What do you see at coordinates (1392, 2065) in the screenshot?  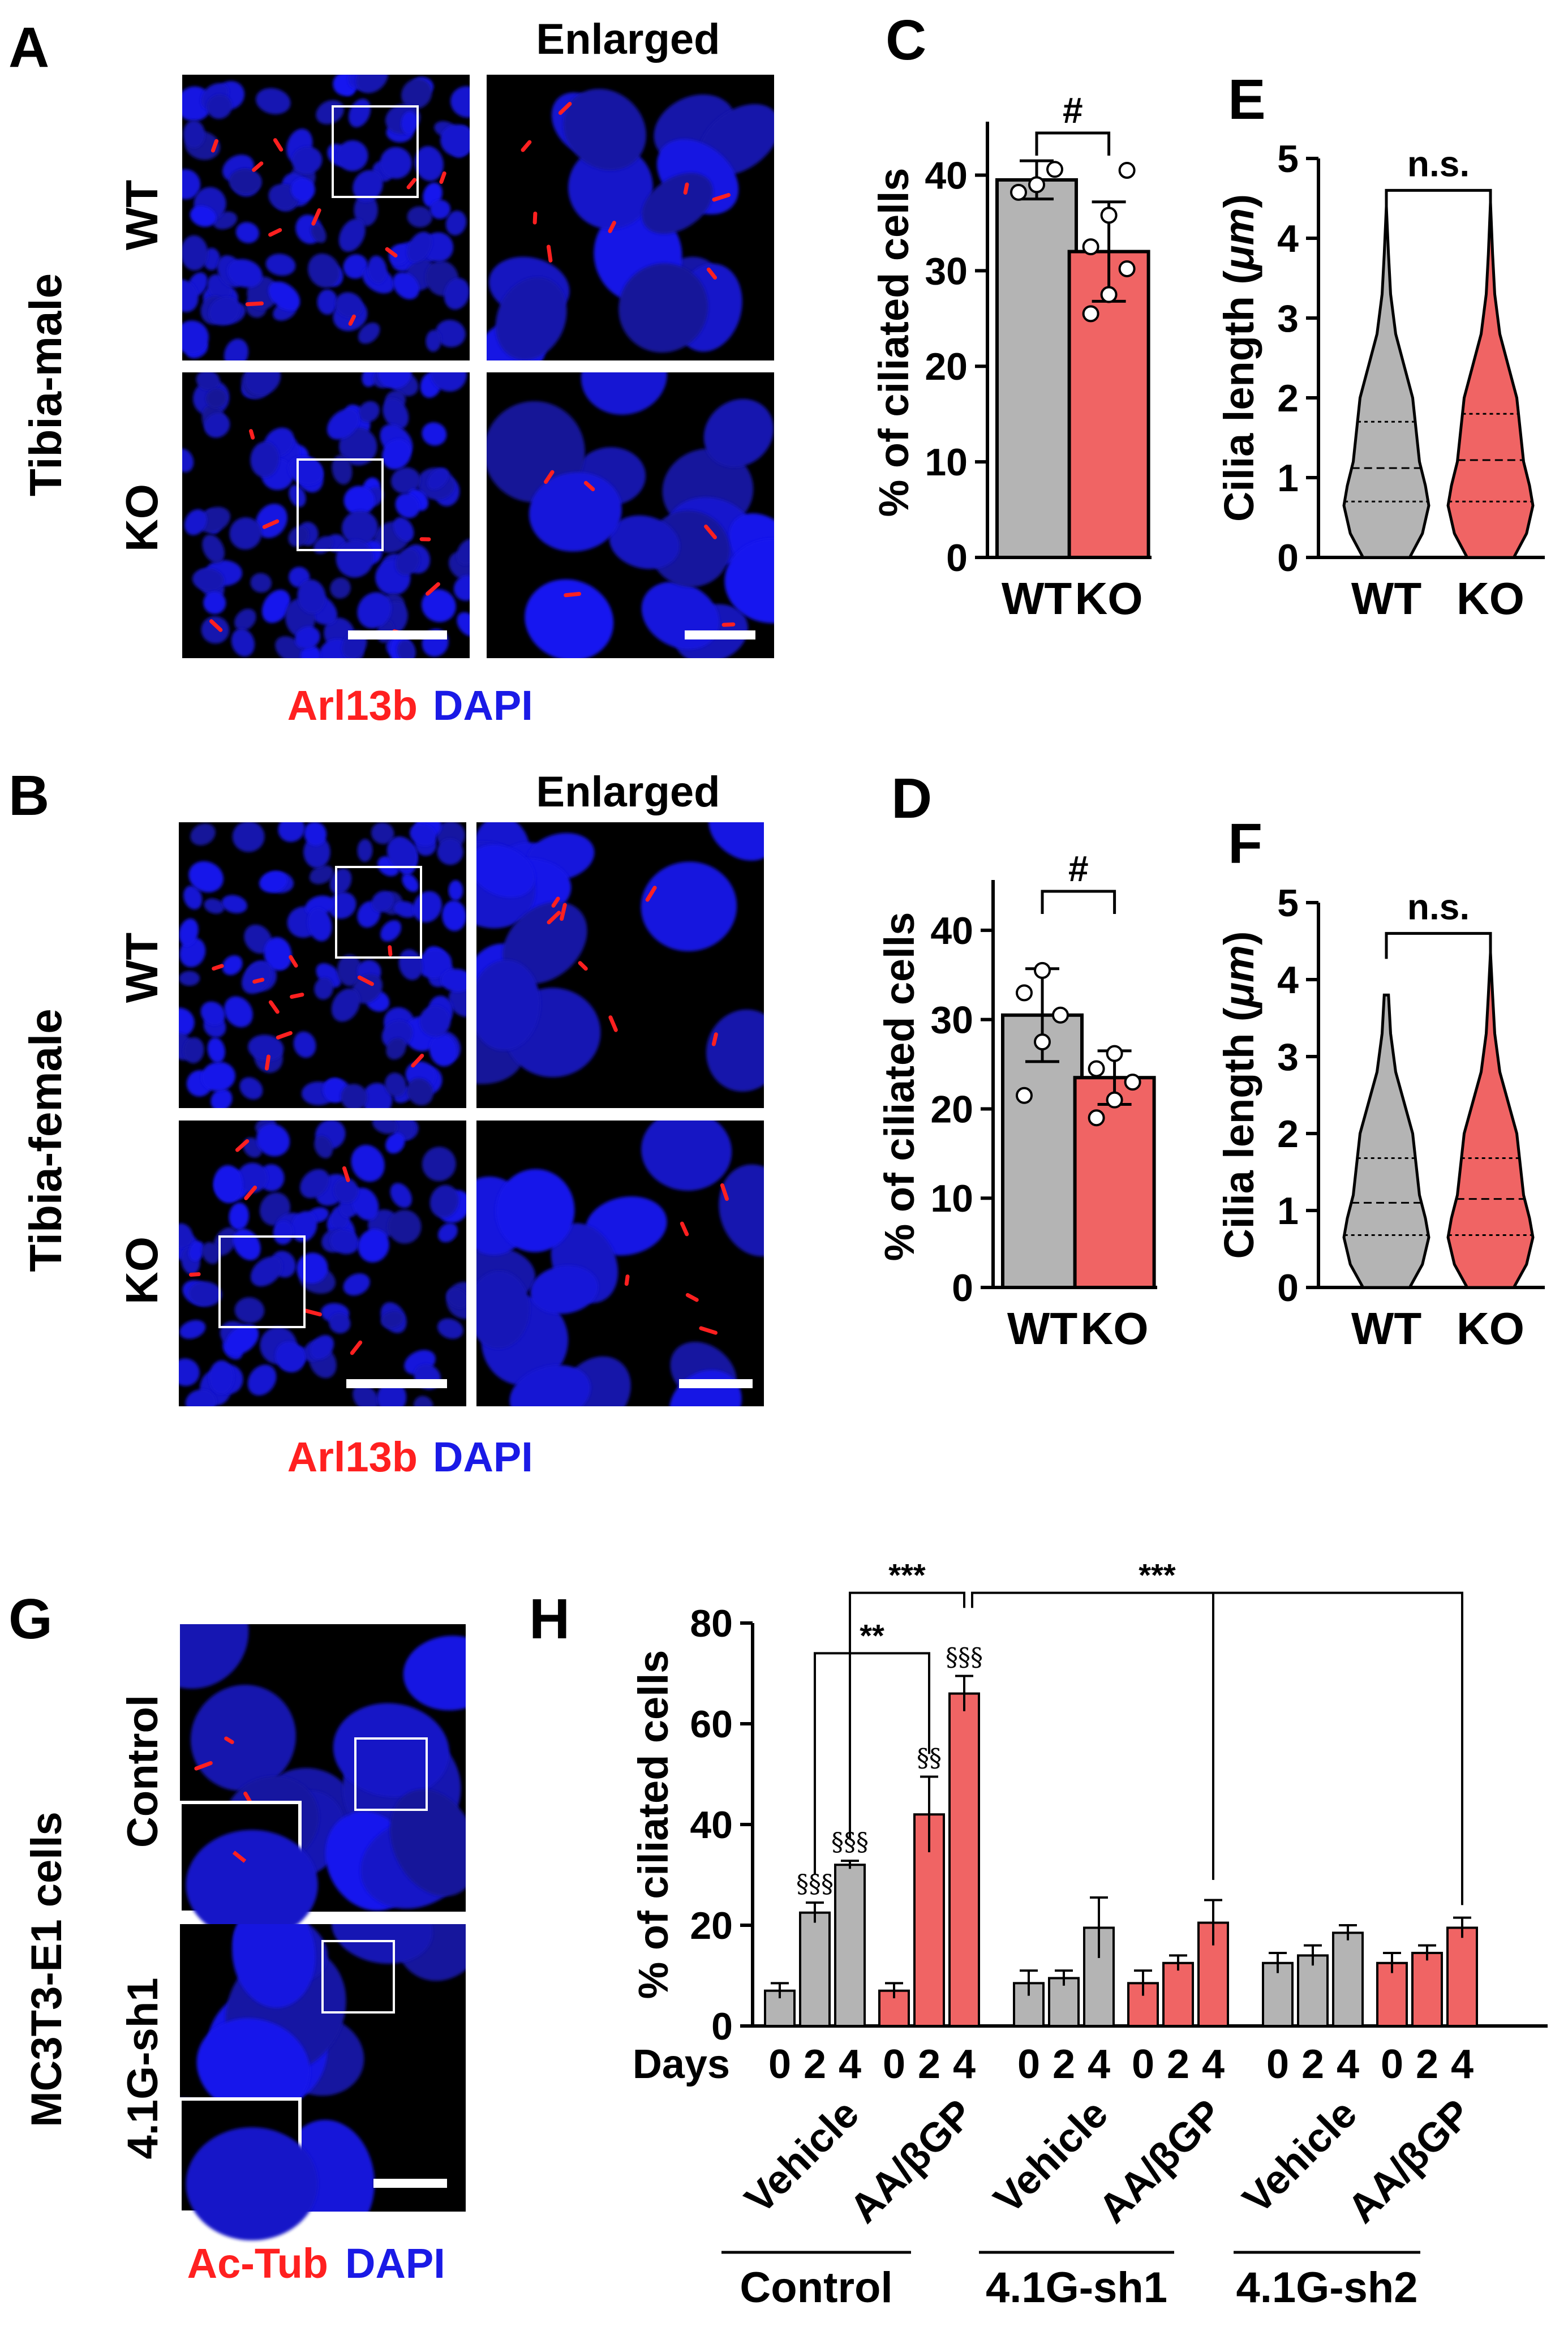 I see `day-label: 0` at bounding box center [1392, 2065].